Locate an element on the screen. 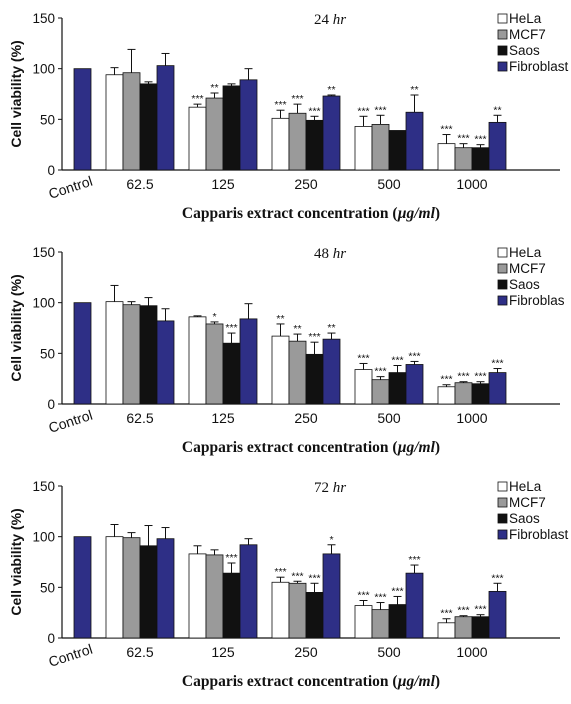 The image size is (571, 704). legend-label: HeLa is located at coordinates (525, 486).